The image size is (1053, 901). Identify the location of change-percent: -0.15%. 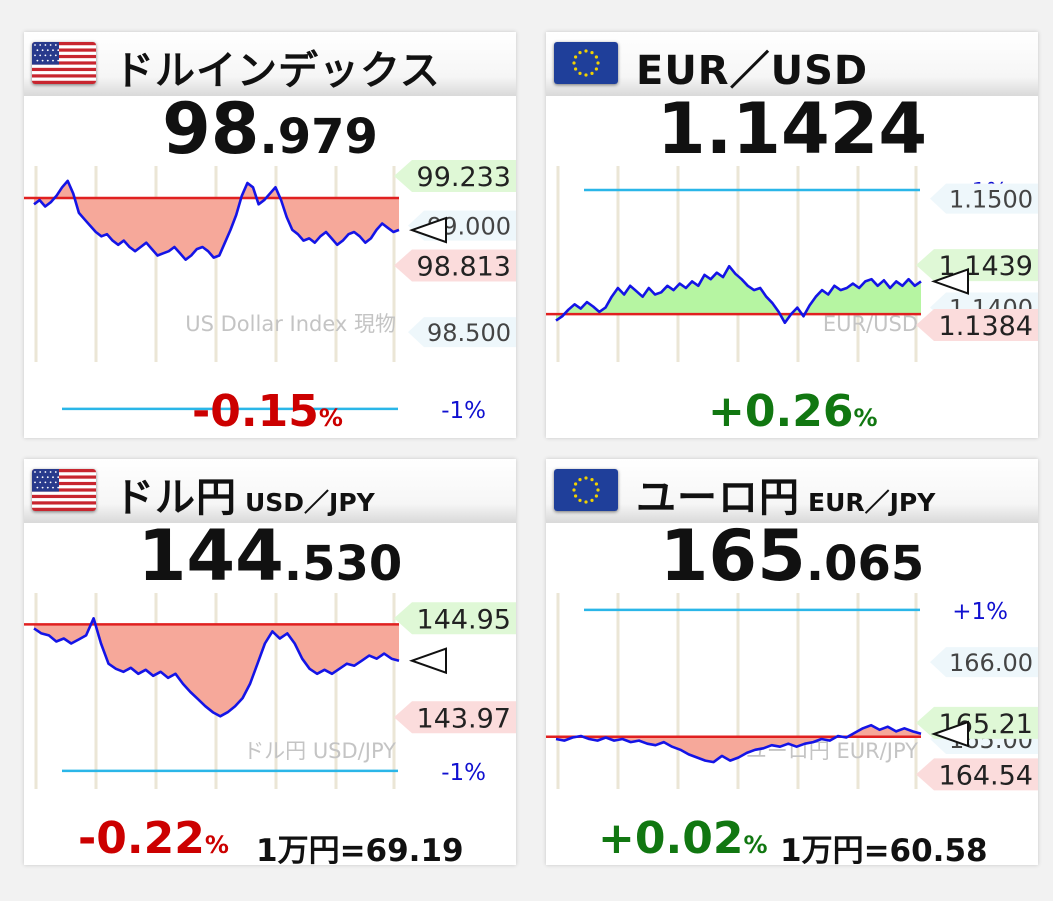
(267, 412).